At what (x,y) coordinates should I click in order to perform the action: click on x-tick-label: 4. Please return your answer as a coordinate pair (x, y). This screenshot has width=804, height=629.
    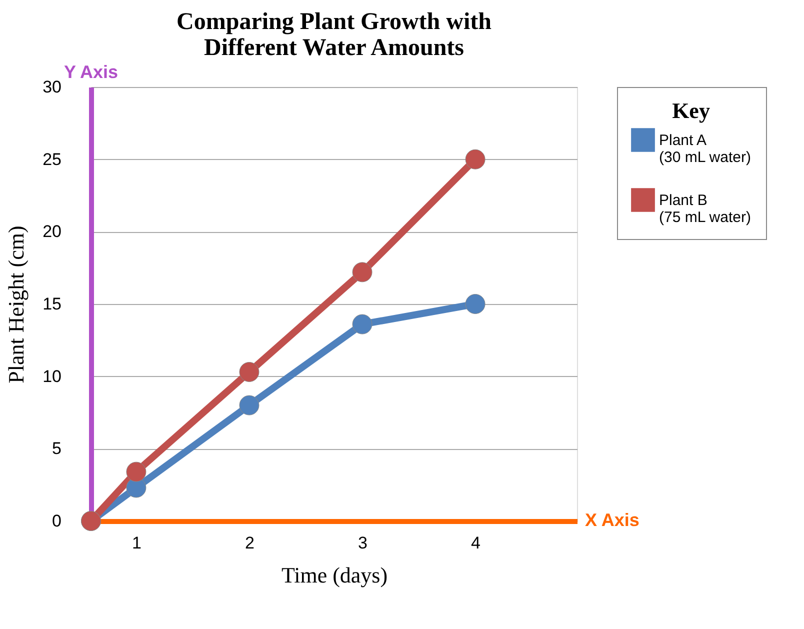
    Looking at the image, I should click on (476, 543).